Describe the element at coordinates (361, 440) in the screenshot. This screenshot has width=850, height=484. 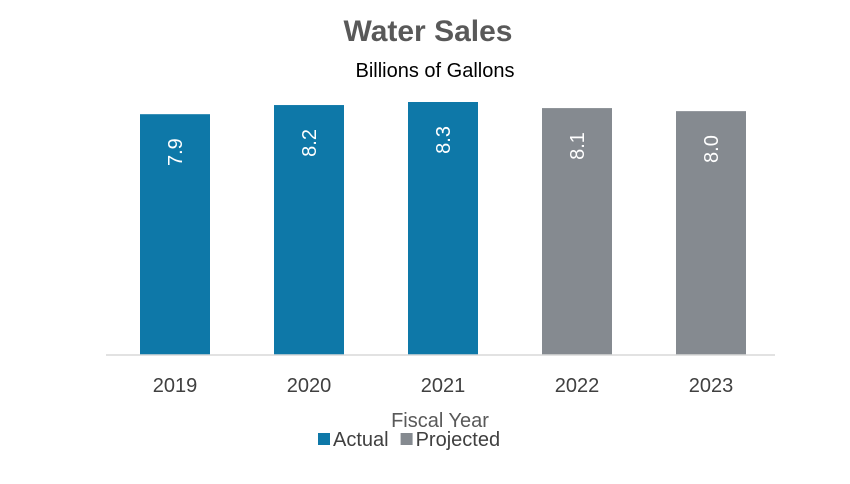
I see `legend-label-actual: Actual` at that location.